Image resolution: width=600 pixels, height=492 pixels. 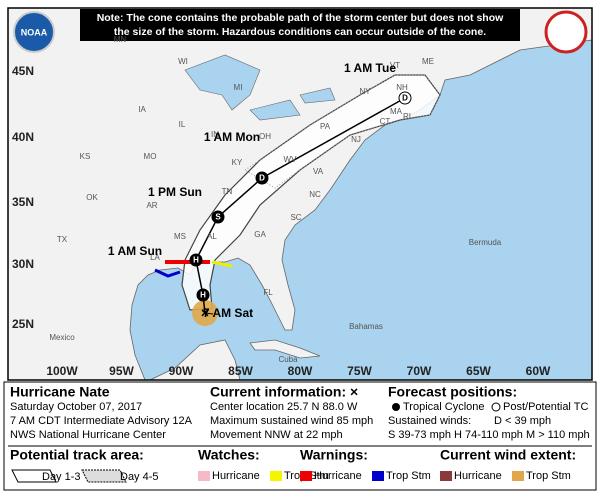 What do you see at coordinates (407, 116) in the screenshot?
I see `place-label: RI` at bounding box center [407, 116].